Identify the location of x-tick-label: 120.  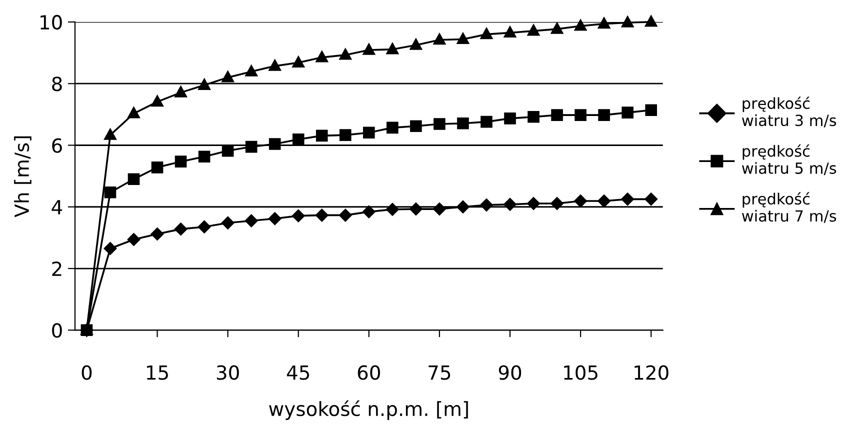
(651, 372).